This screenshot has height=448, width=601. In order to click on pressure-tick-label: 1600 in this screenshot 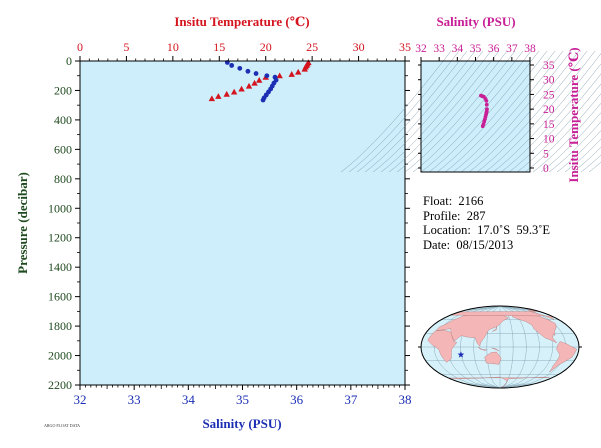, I will do `click(60, 297)`.